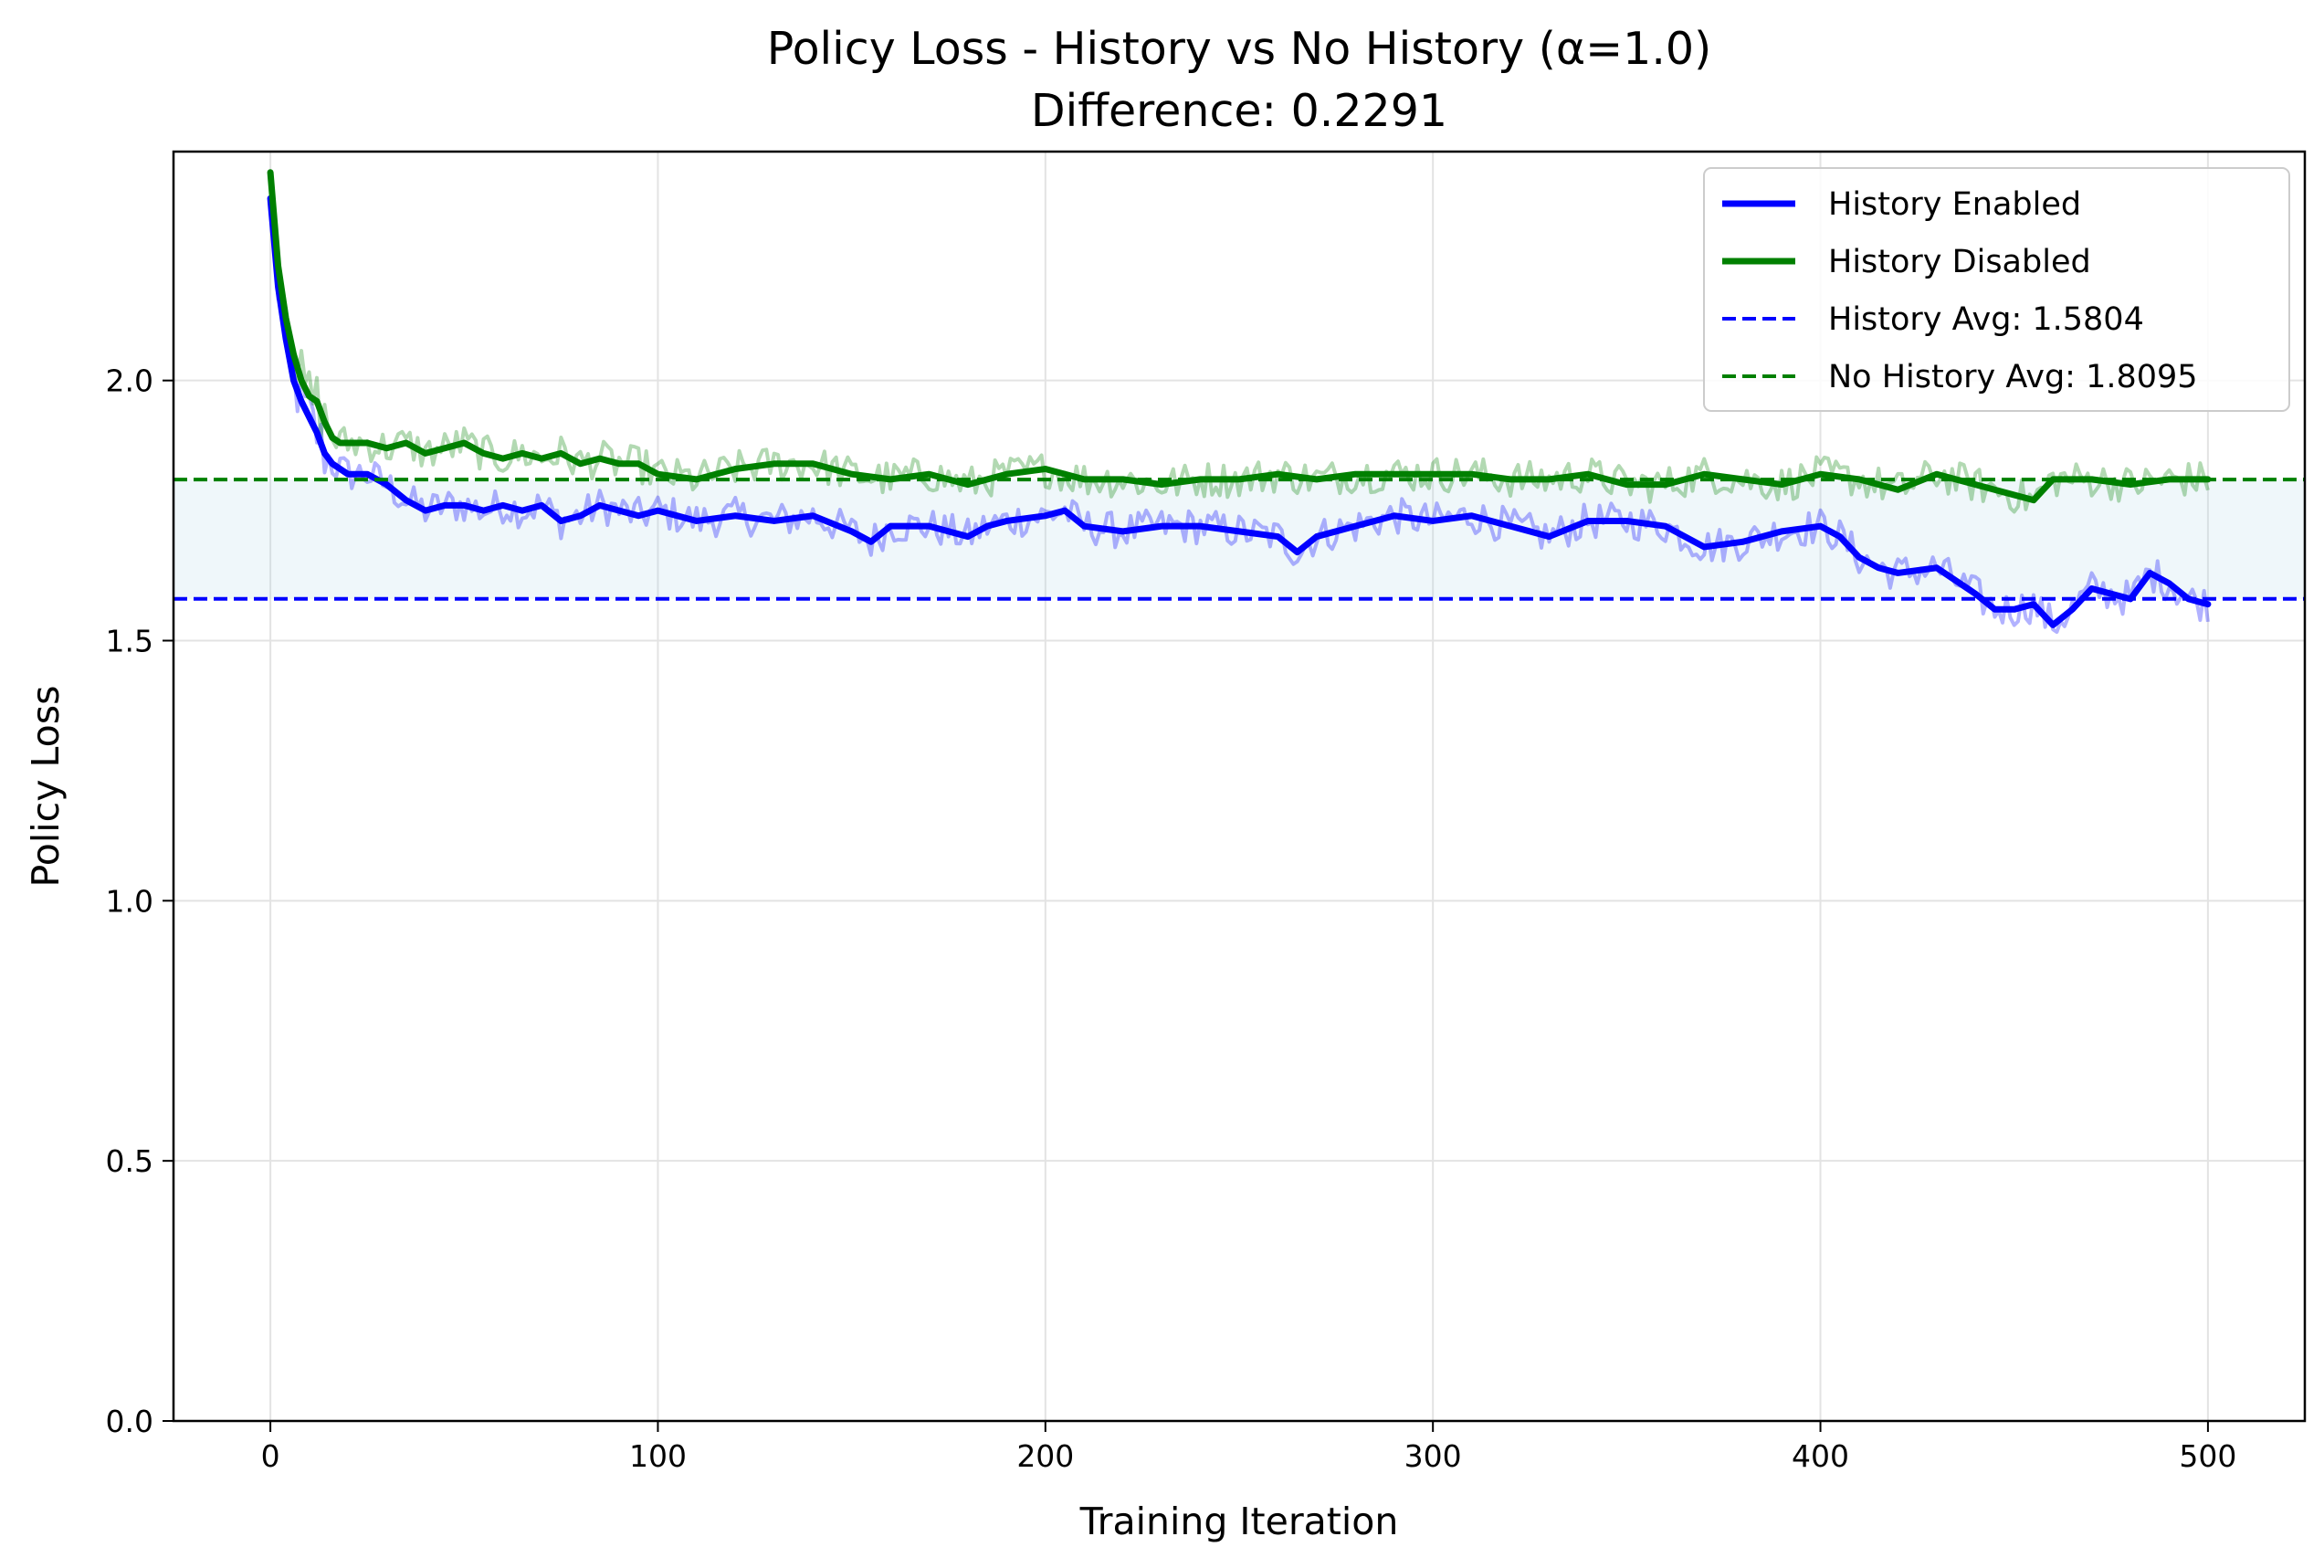 The image size is (2324, 1568). I want to click on x-tick-label: 0, so click(270, 1456).